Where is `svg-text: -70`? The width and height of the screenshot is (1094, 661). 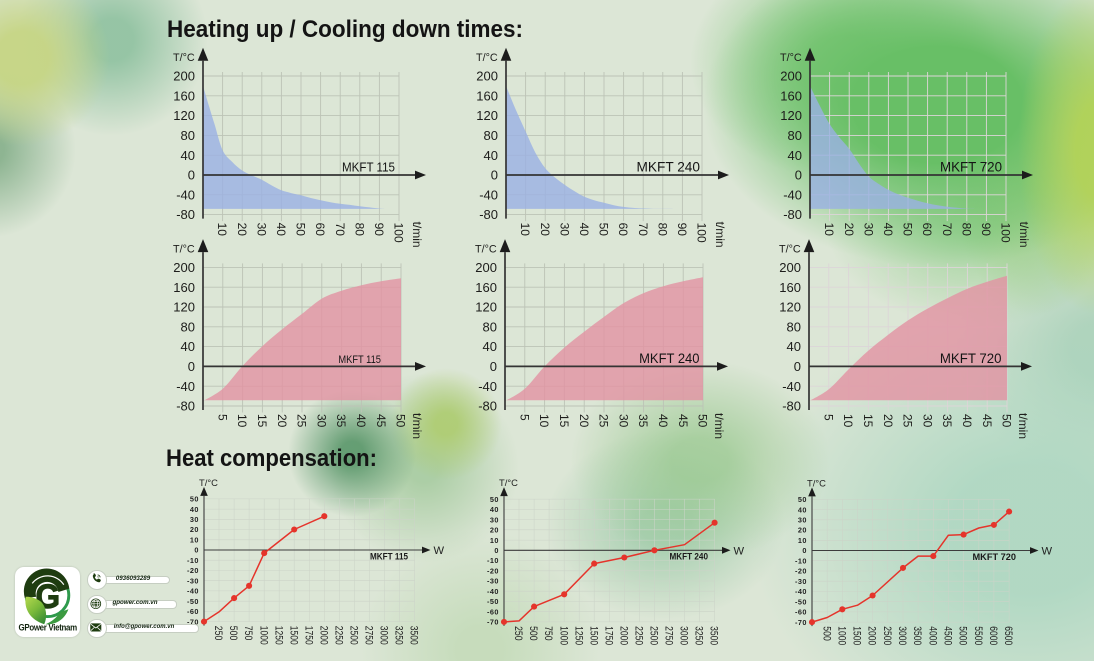 svg-text: -70 is located at coordinates (493, 622).